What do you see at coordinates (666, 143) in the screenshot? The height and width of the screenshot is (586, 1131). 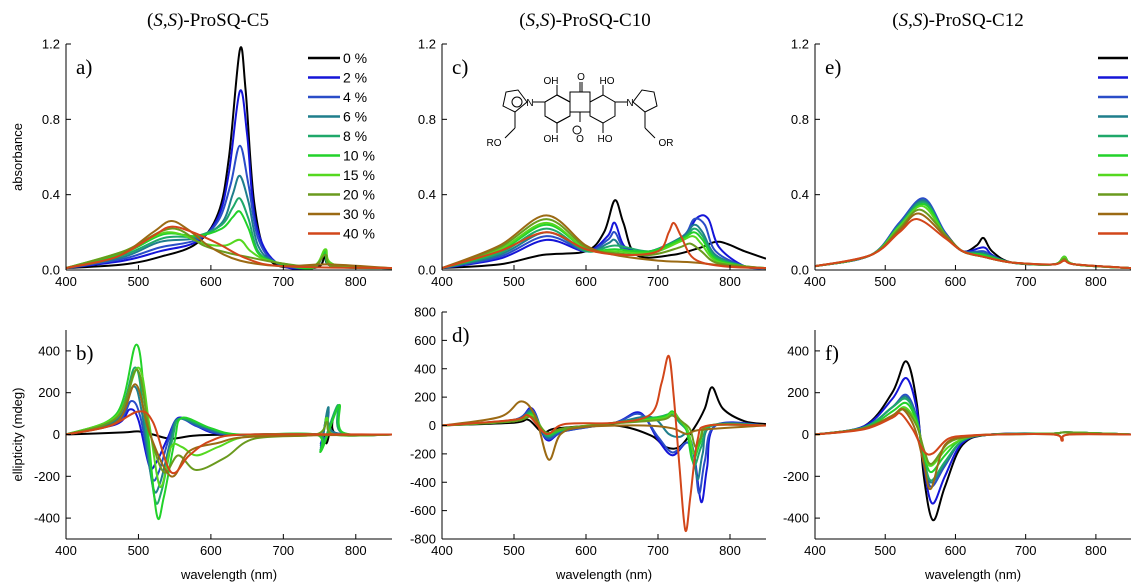 I see `mol-label-or: OR` at bounding box center [666, 143].